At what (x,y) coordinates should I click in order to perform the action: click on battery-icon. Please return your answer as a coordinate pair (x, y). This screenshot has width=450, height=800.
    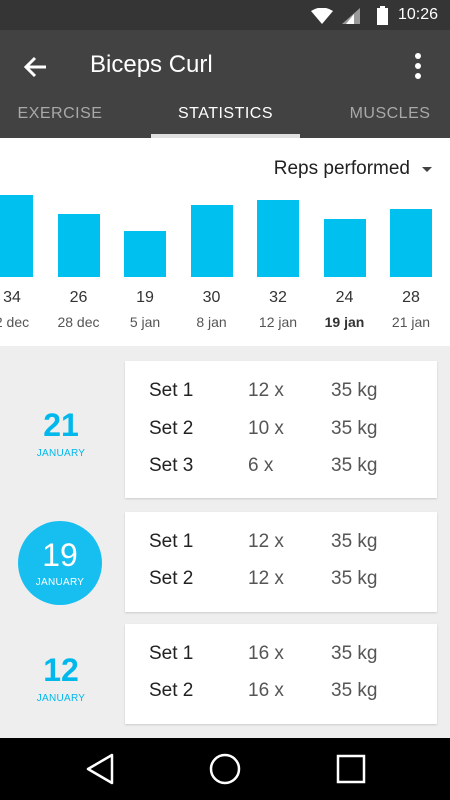
    Looking at the image, I should click on (382, 15).